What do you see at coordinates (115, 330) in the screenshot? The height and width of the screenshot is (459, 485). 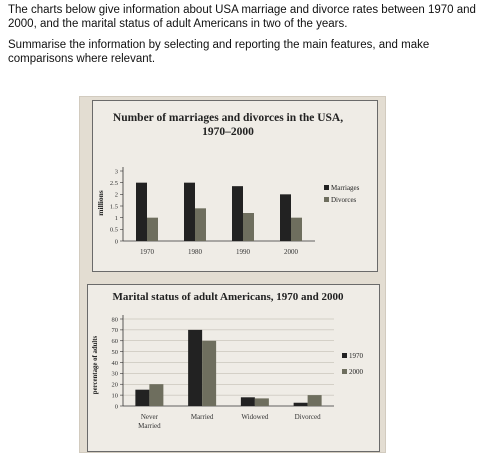 I see `y-tick-label: 70` at bounding box center [115, 330].